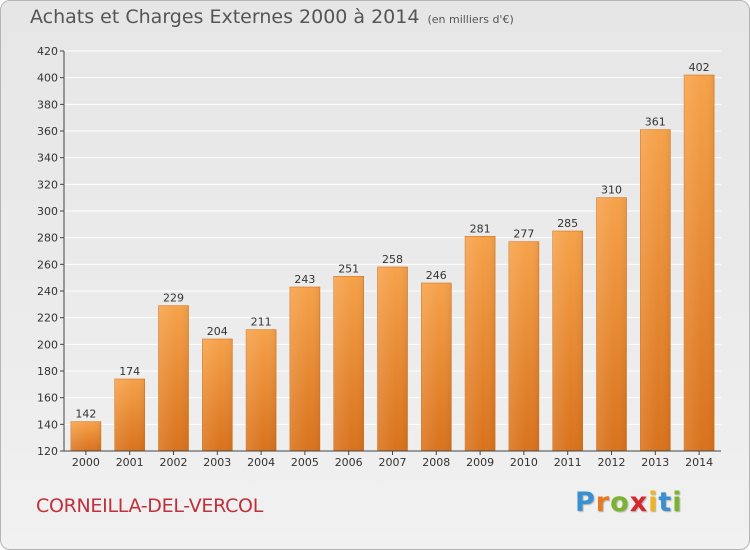 This screenshot has height=550, width=750. I want to click on y-tick-label: 140, so click(47, 424).